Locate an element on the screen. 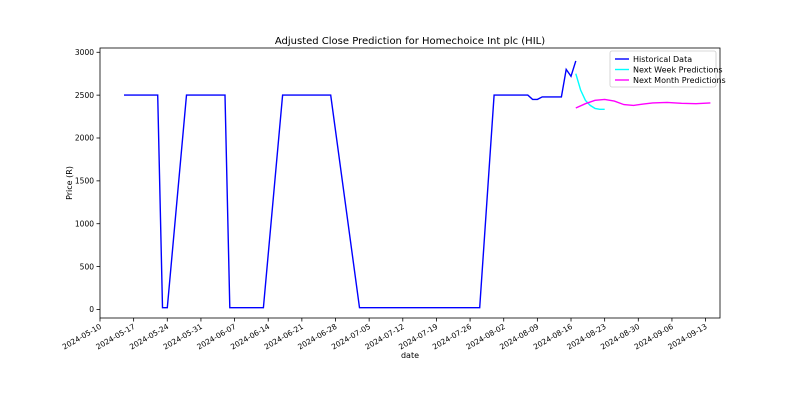 The width and height of the screenshot is (800, 400). y-tick-label: 2500 is located at coordinates (84, 95).